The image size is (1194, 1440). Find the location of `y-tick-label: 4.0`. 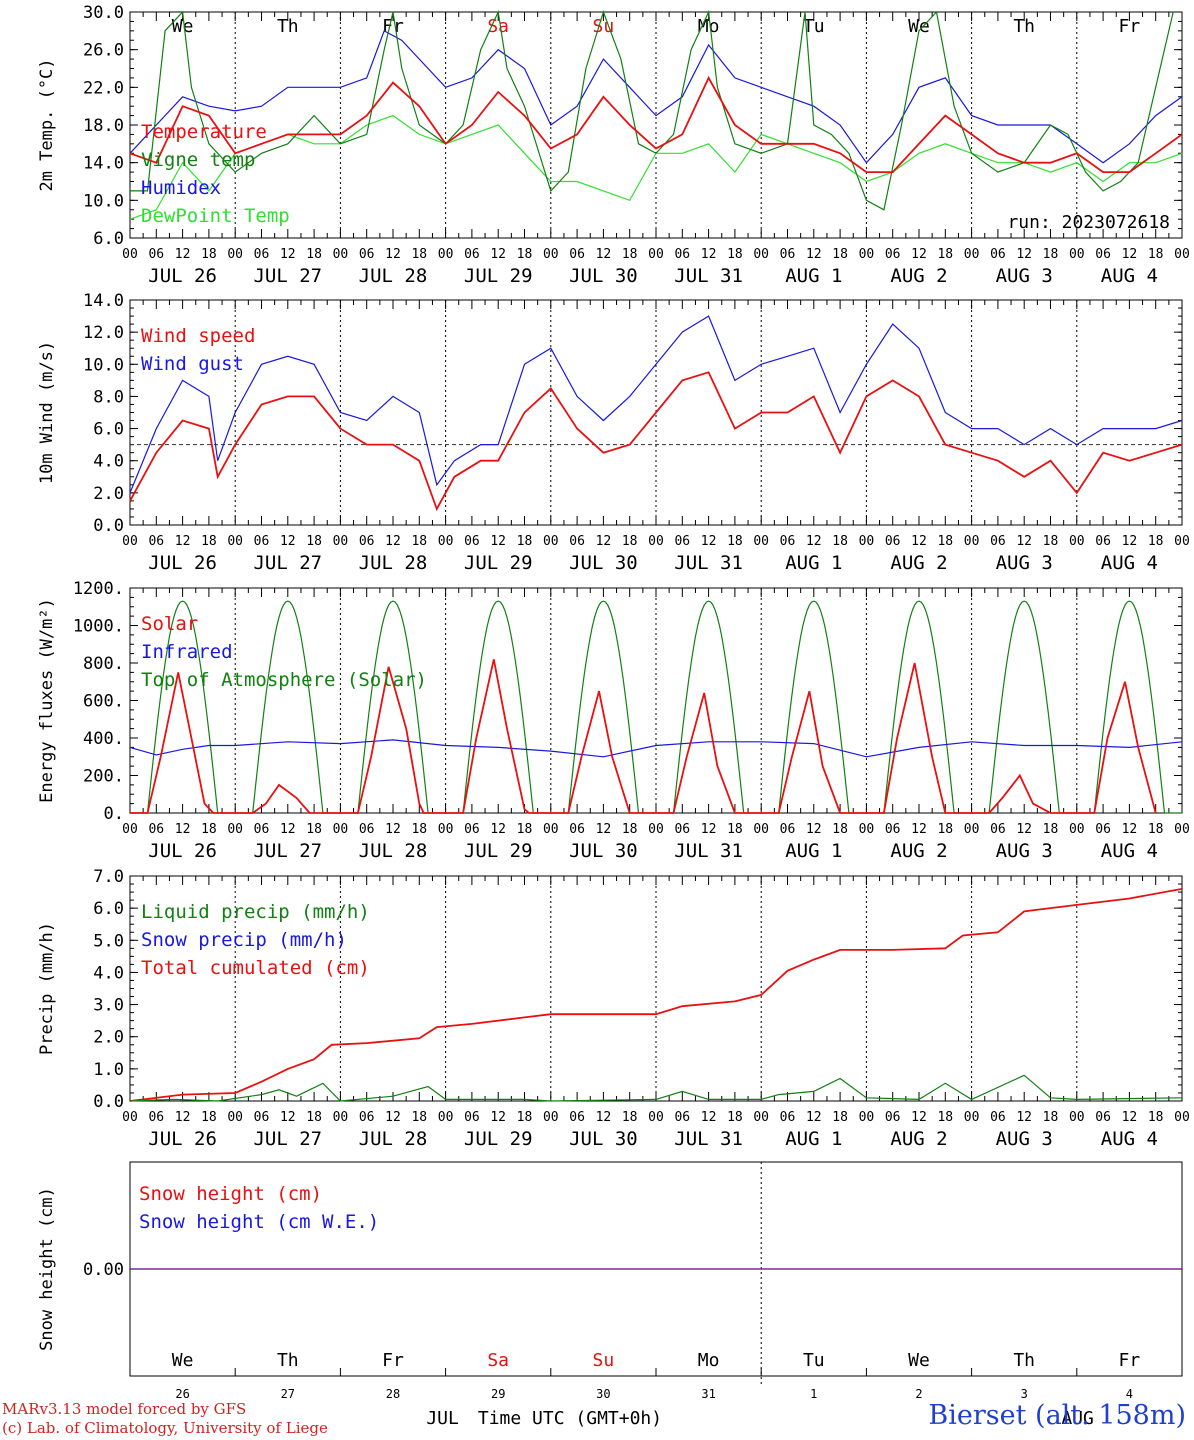

y-tick-label: 4.0 is located at coordinates (108, 462).